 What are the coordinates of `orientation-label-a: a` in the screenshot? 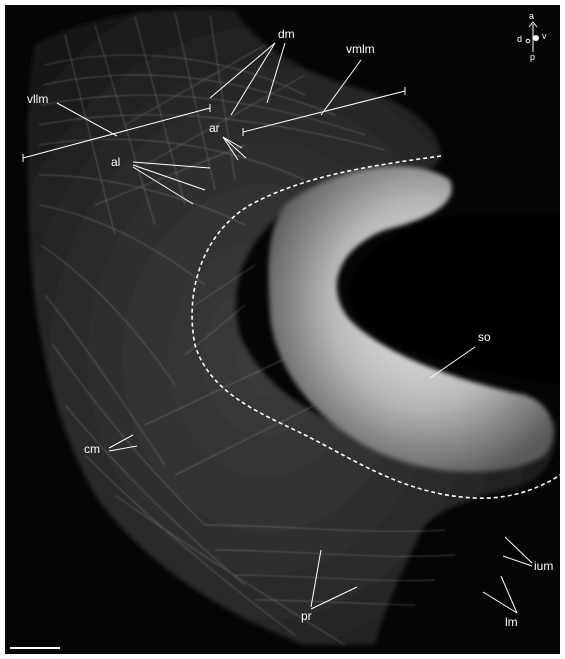 It's located at (532, 16).